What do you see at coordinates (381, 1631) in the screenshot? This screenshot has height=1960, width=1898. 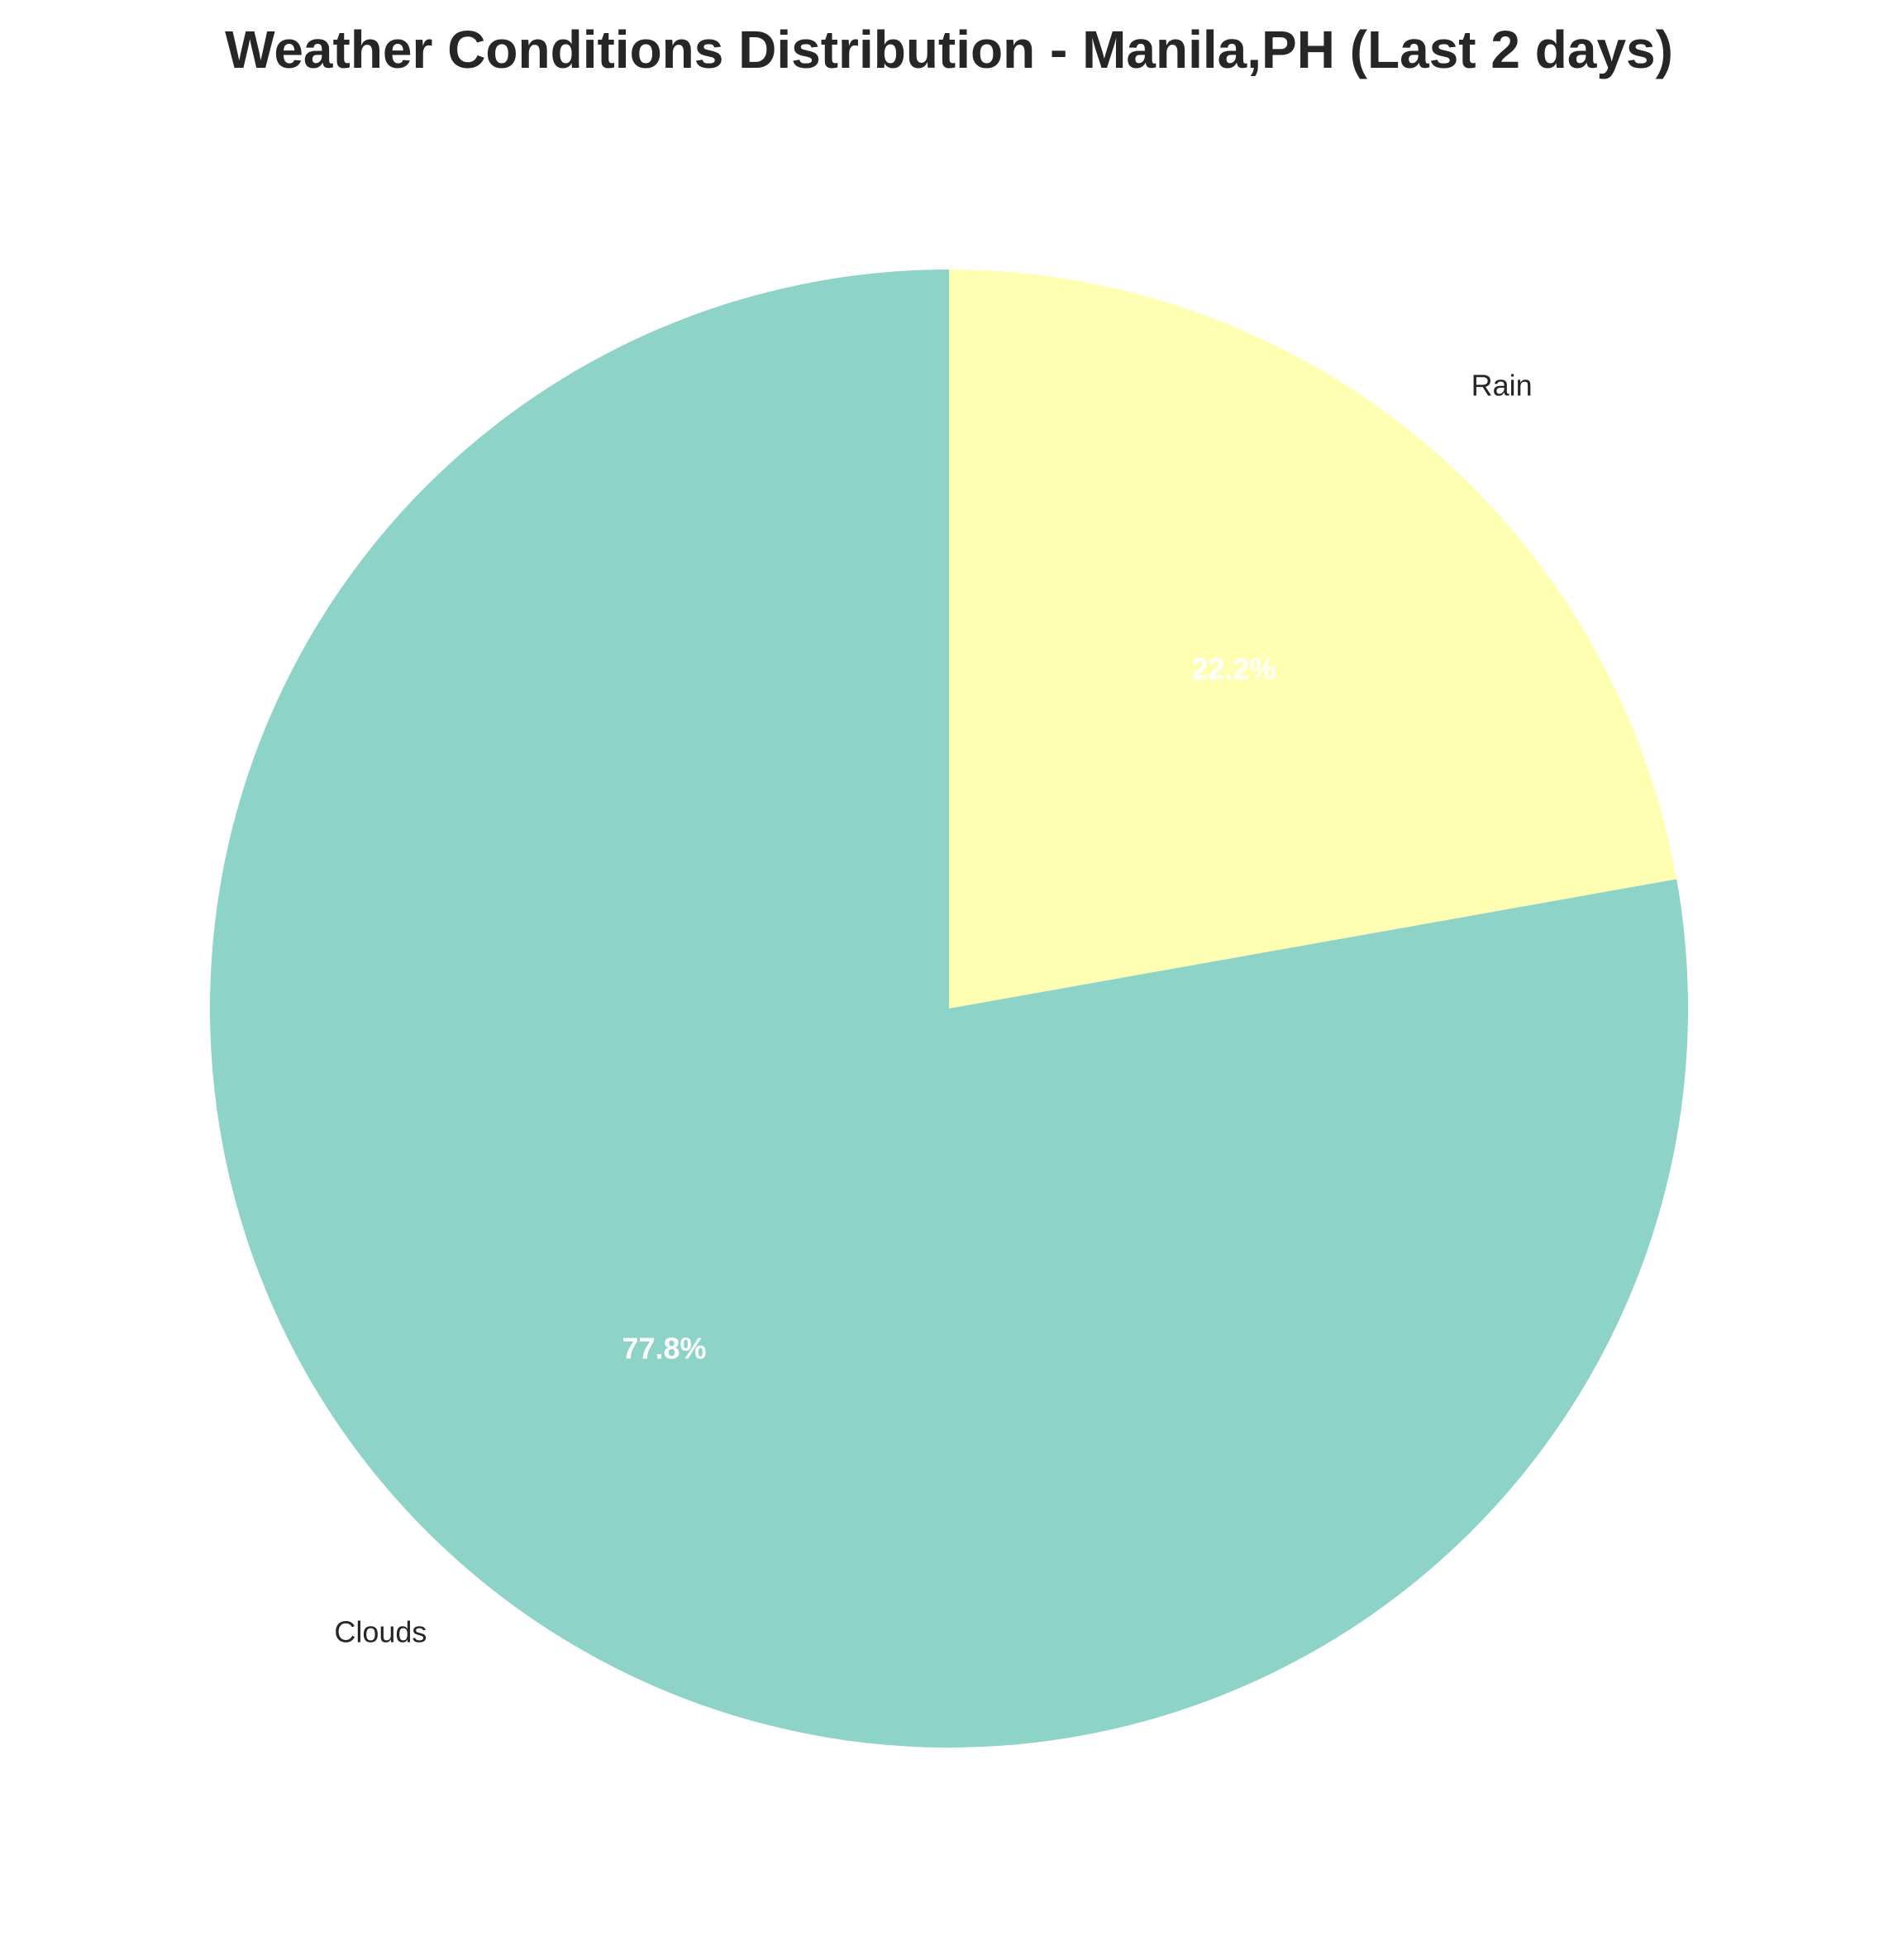 I see `slice-label-clouds: Clouds` at bounding box center [381, 1631].